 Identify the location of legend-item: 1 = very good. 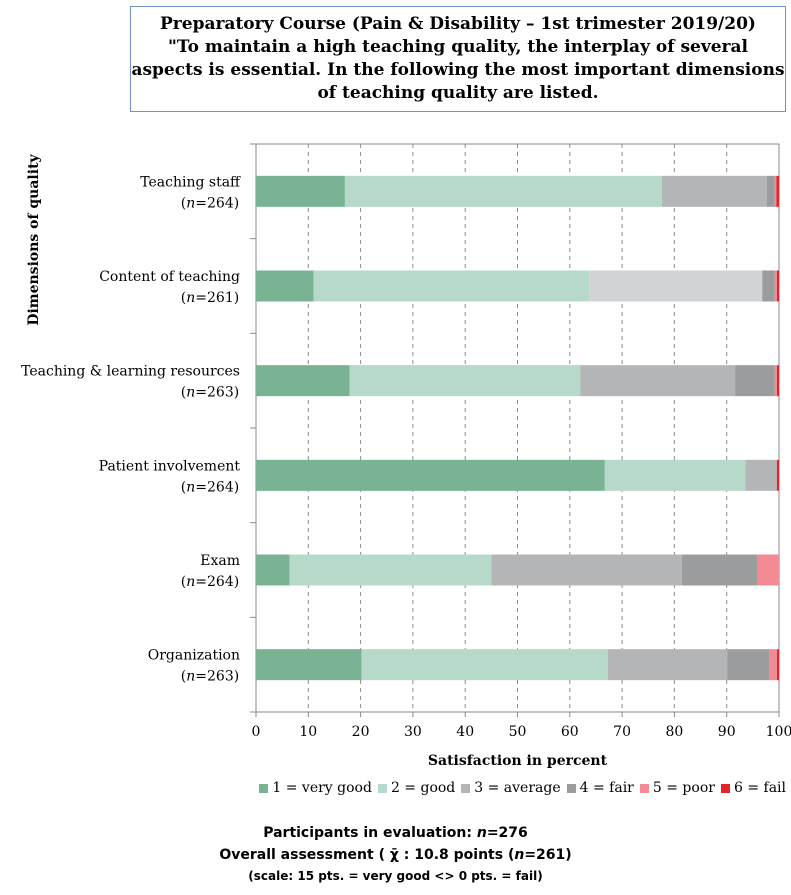
(315, 788).